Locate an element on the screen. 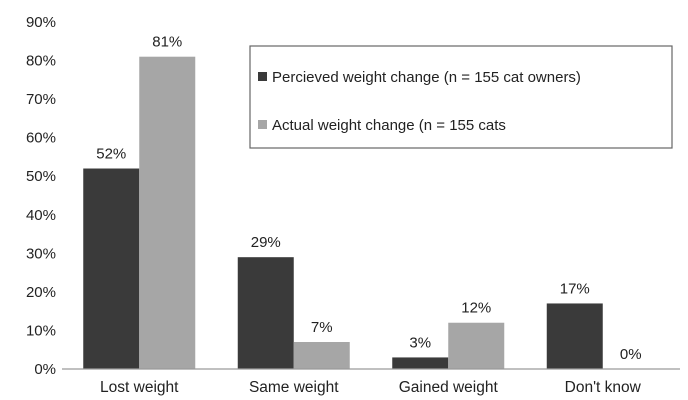  x-category-label: Don't know is located at coordinates (603, 387).